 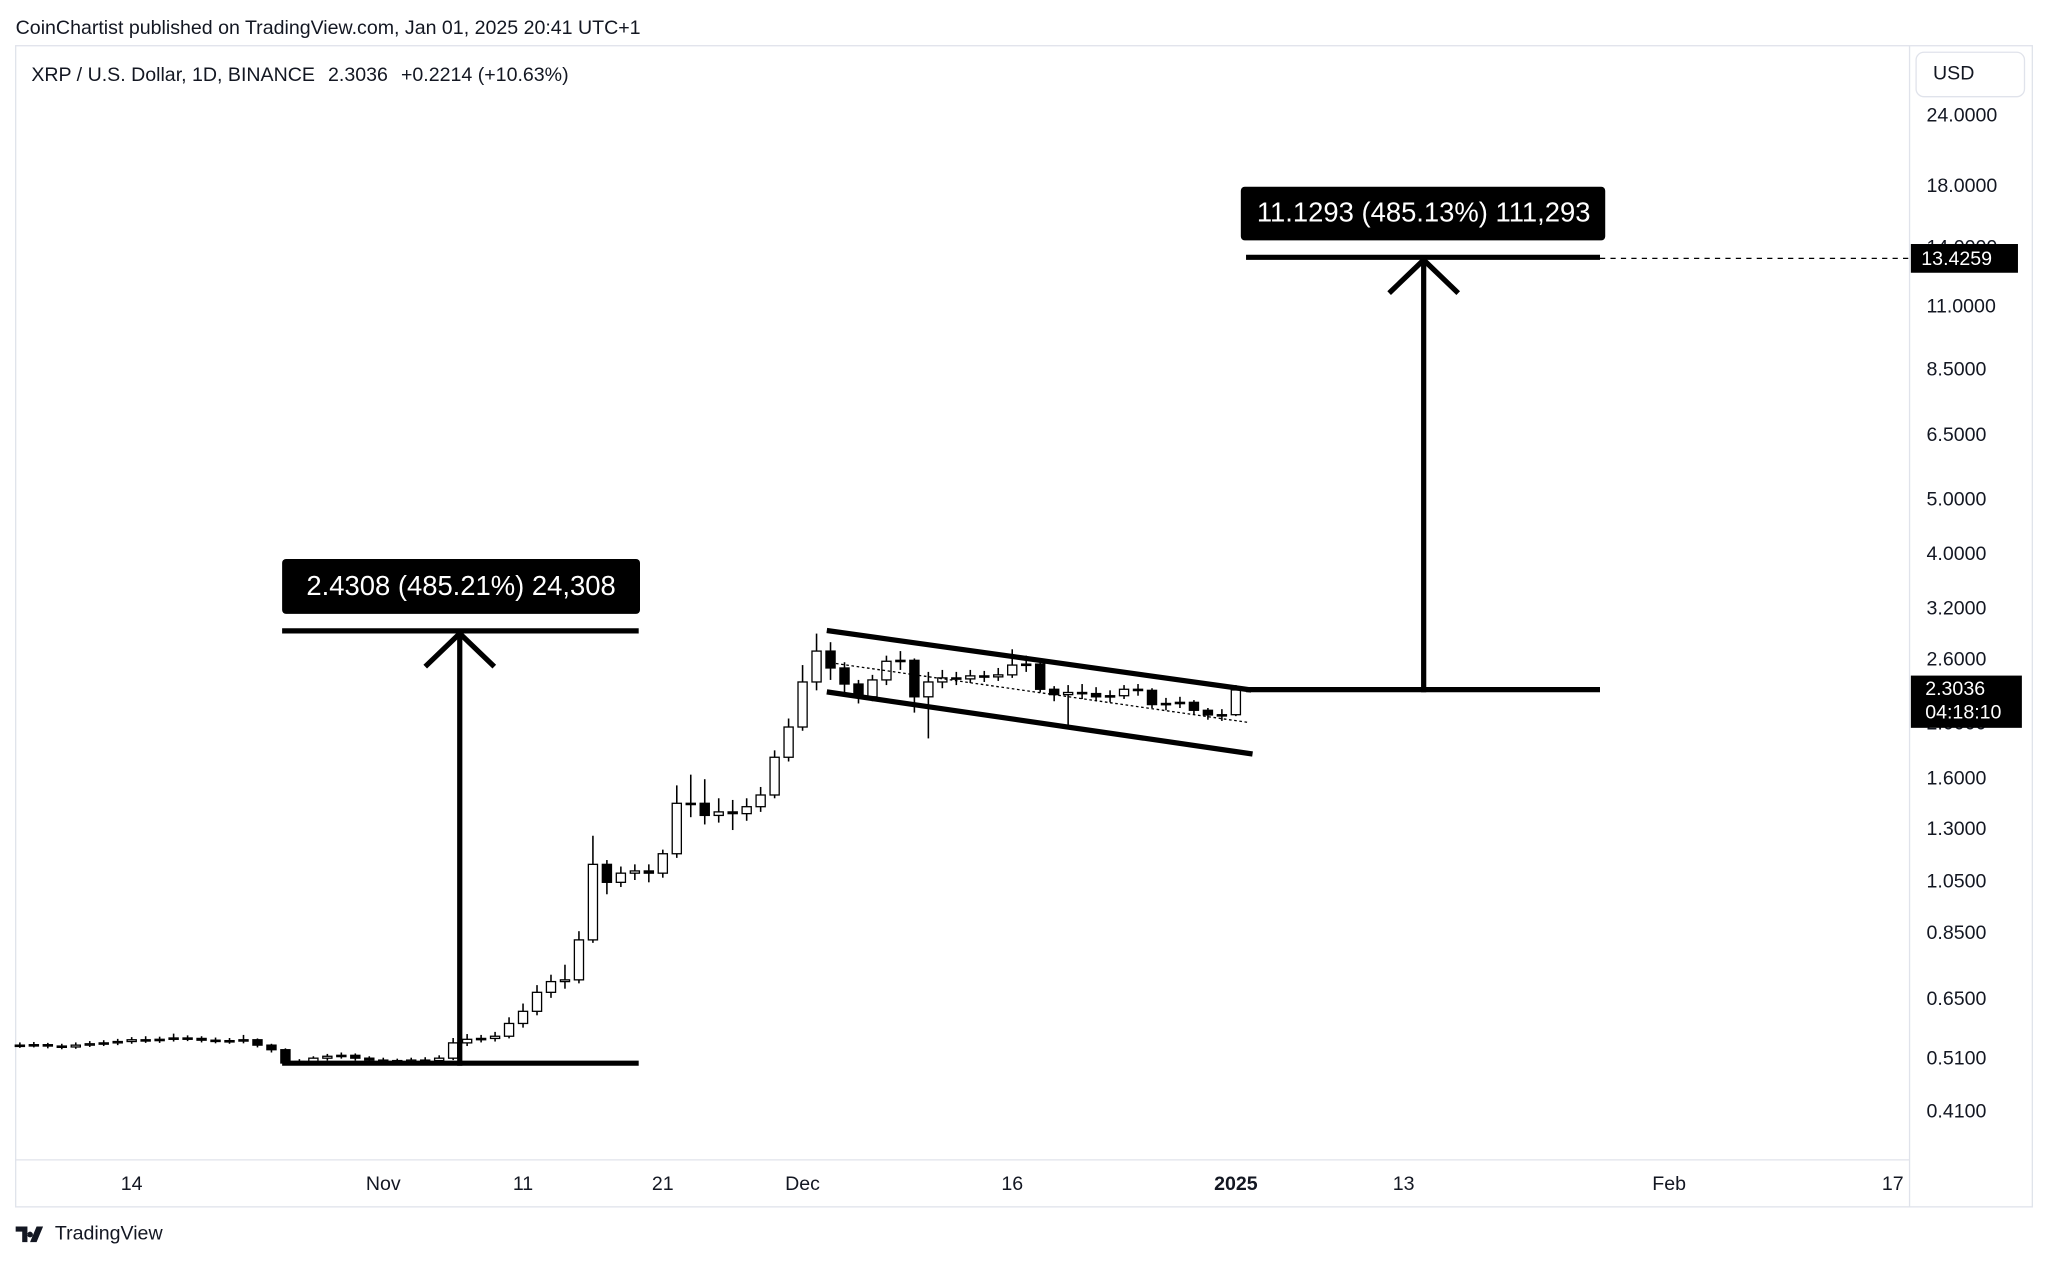 What do you see at coordinates (1957, 499) in the screenshot?
I see `y-tick-label: 5.0000` at bounding box center [1957, 499].